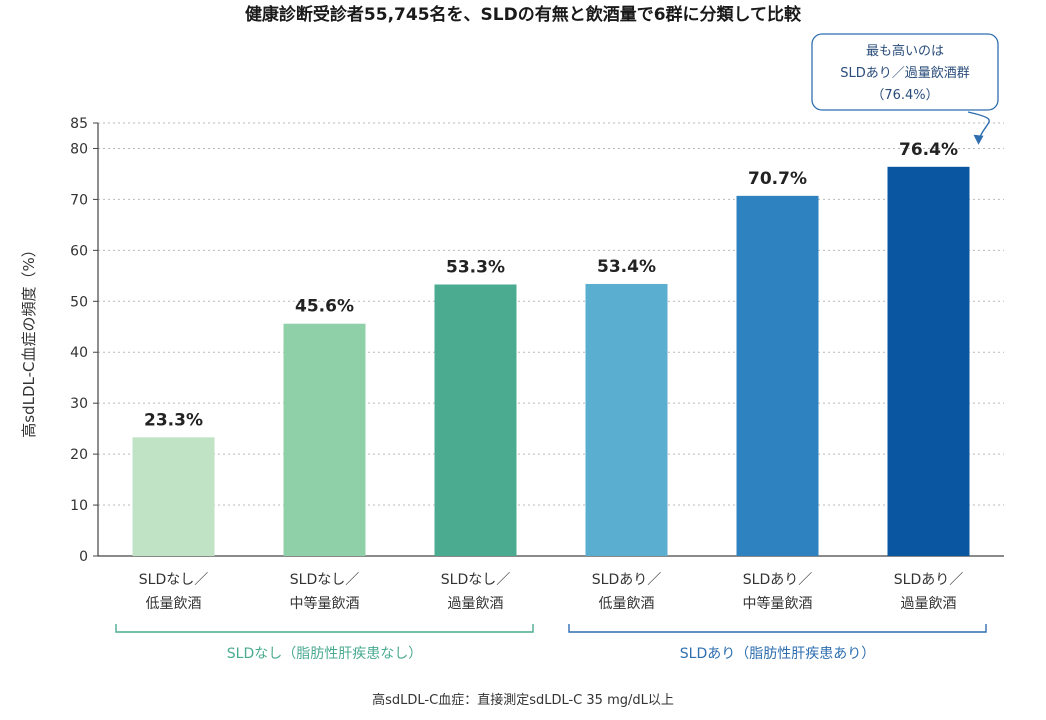 The image size is (1046, 720). Describe the element at coordinates (523, 700) in the screenshot. I see `footnote: 高sdLDL-C血症：直接測定sdLDL-C 35 mg/dL以上` at that location.